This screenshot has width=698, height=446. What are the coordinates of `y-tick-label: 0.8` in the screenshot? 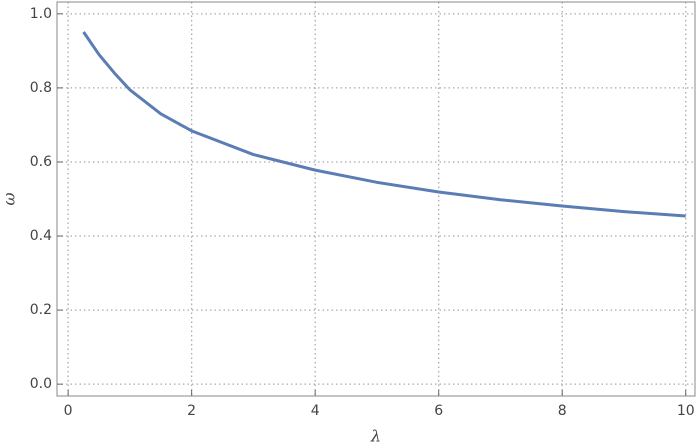 It's located at (41, 88).